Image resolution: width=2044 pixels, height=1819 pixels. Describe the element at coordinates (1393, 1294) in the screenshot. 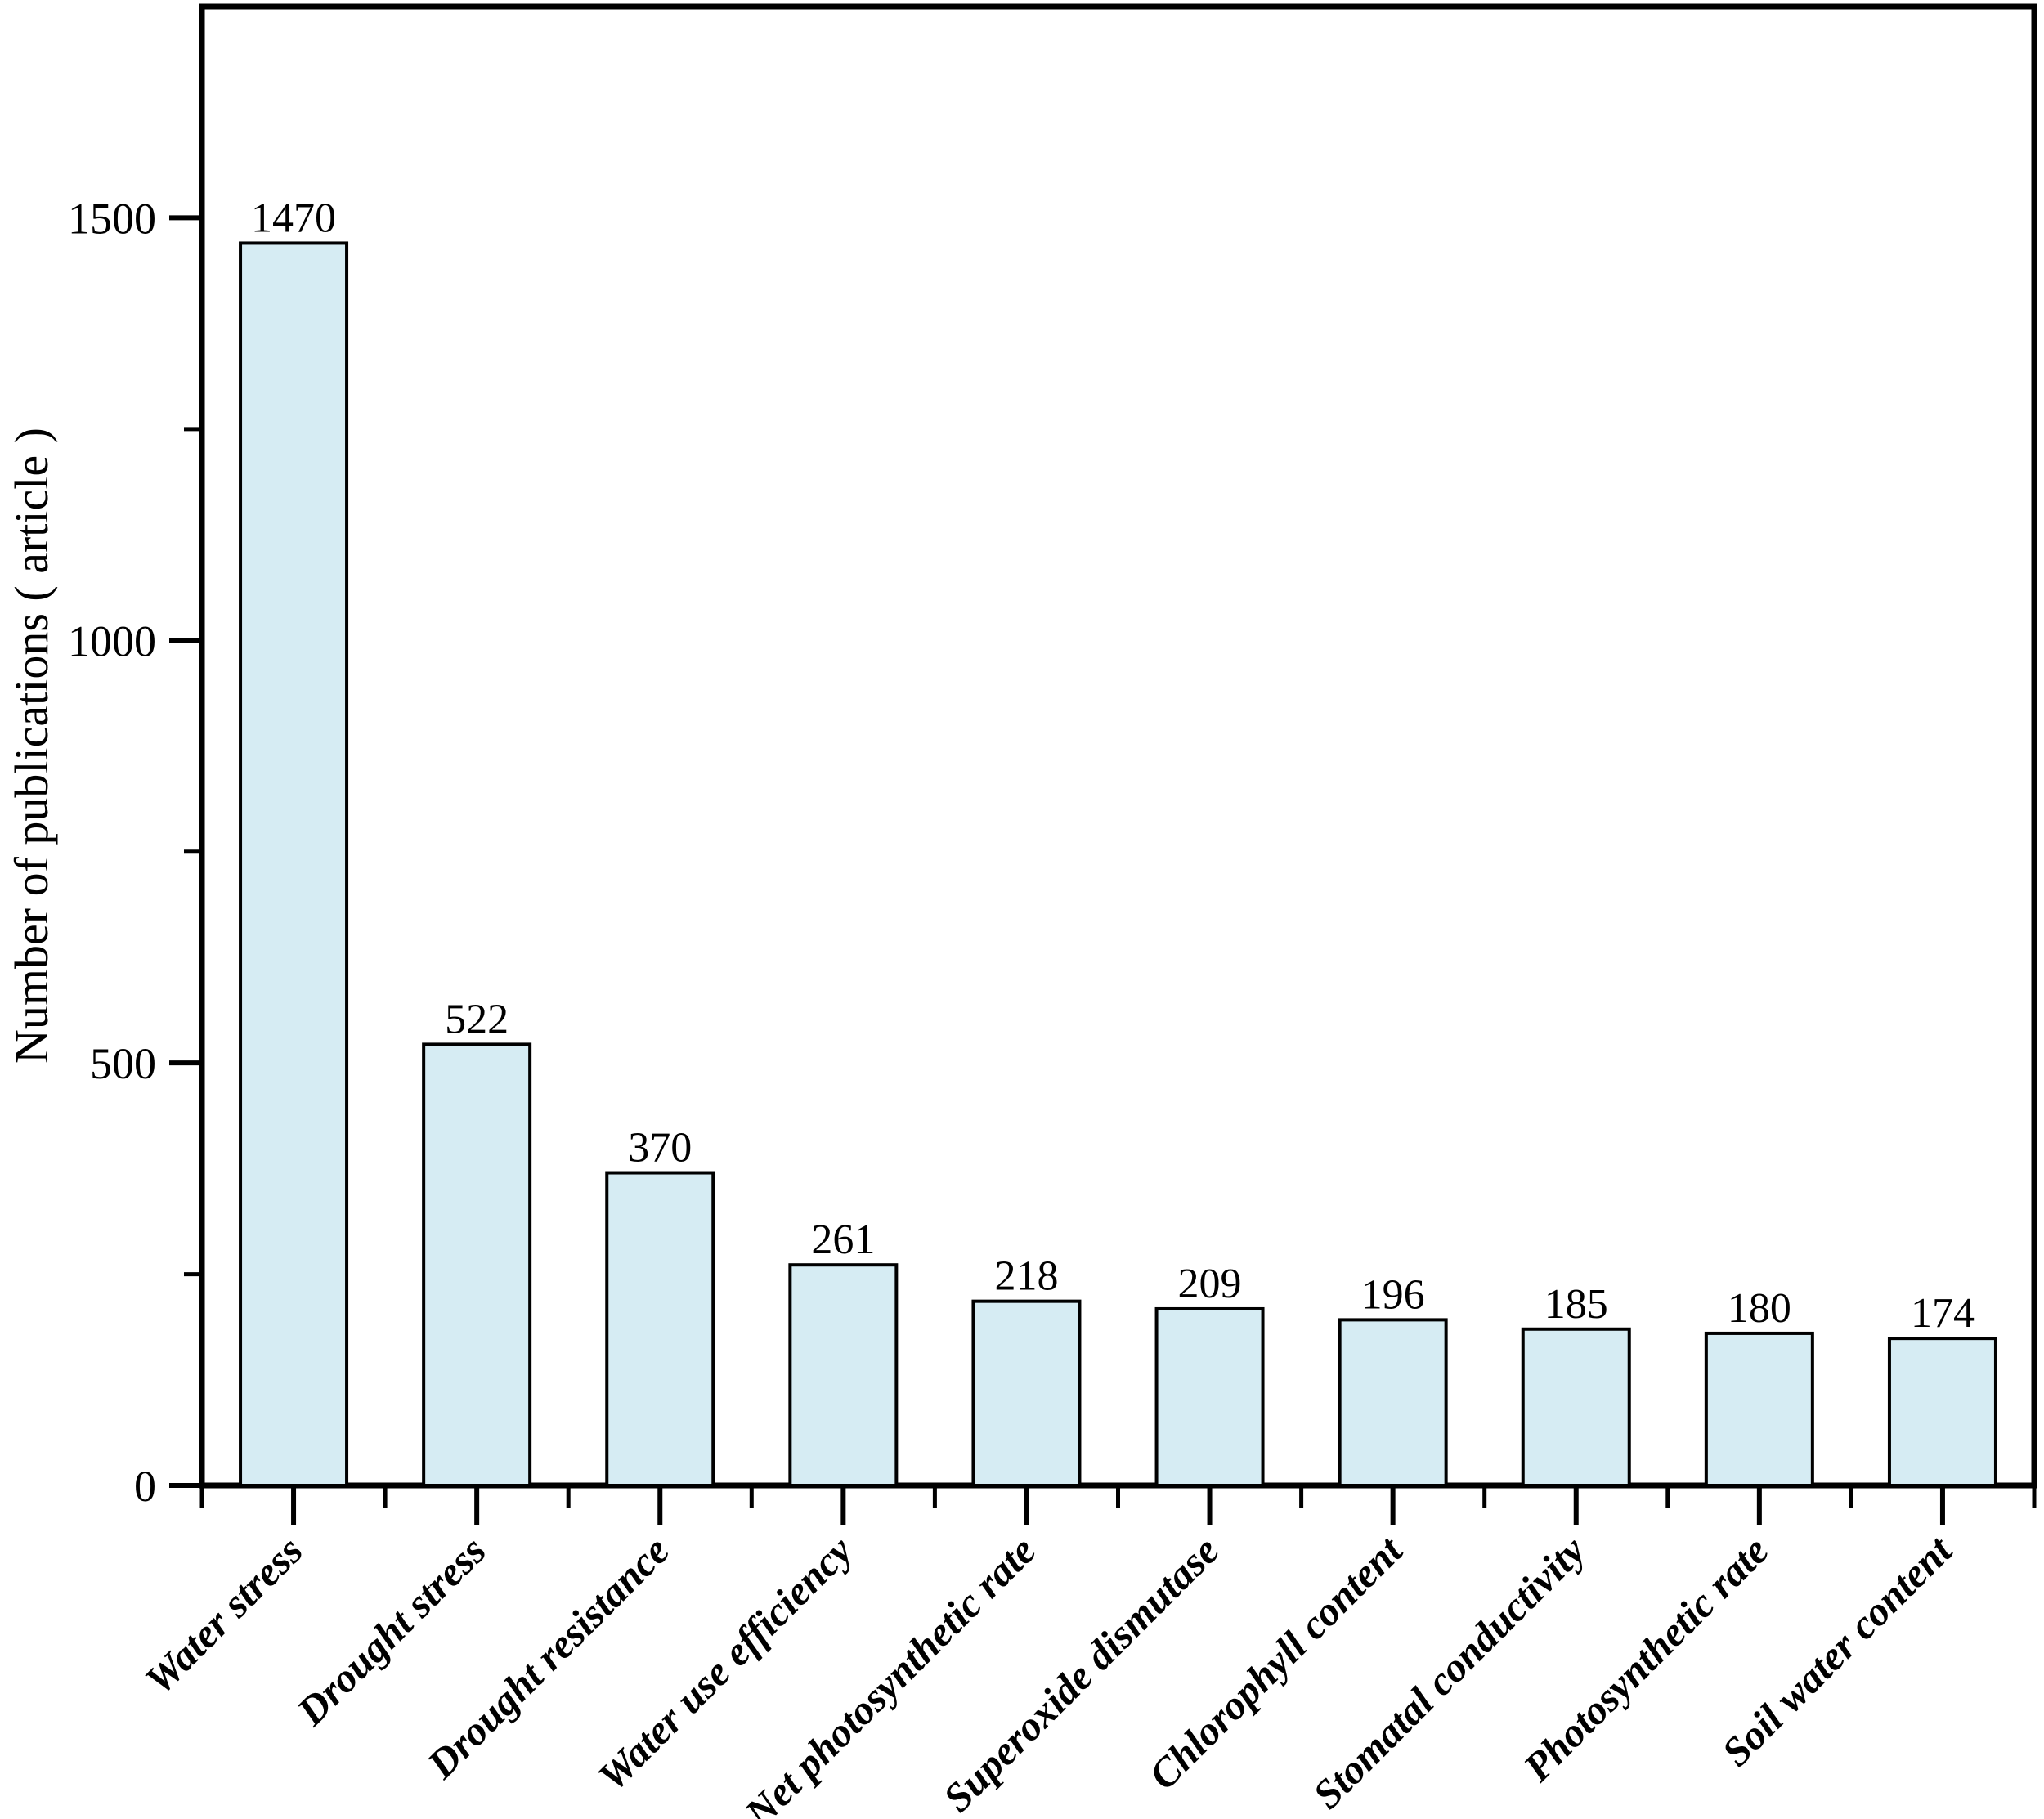

I see `bar-value-label: 196` at that location.